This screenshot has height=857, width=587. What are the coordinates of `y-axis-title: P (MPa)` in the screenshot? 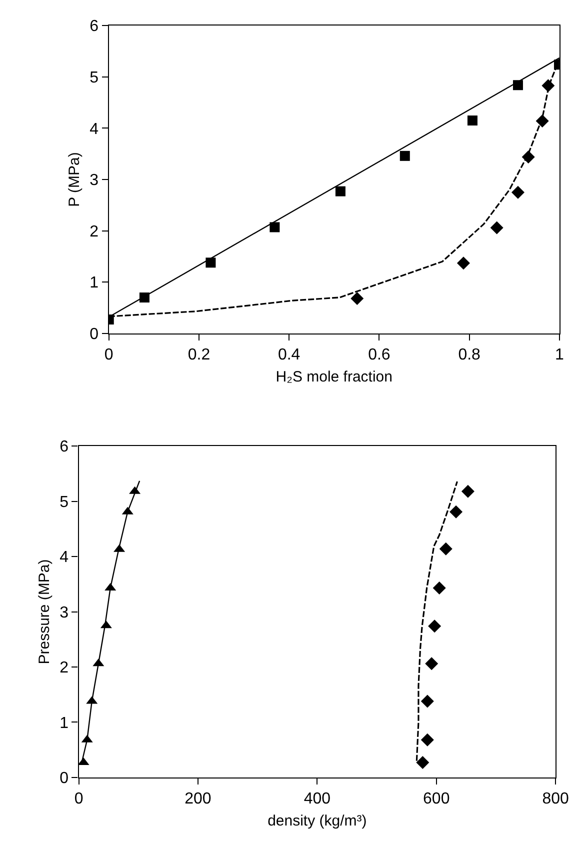 It's located at (74, 179).